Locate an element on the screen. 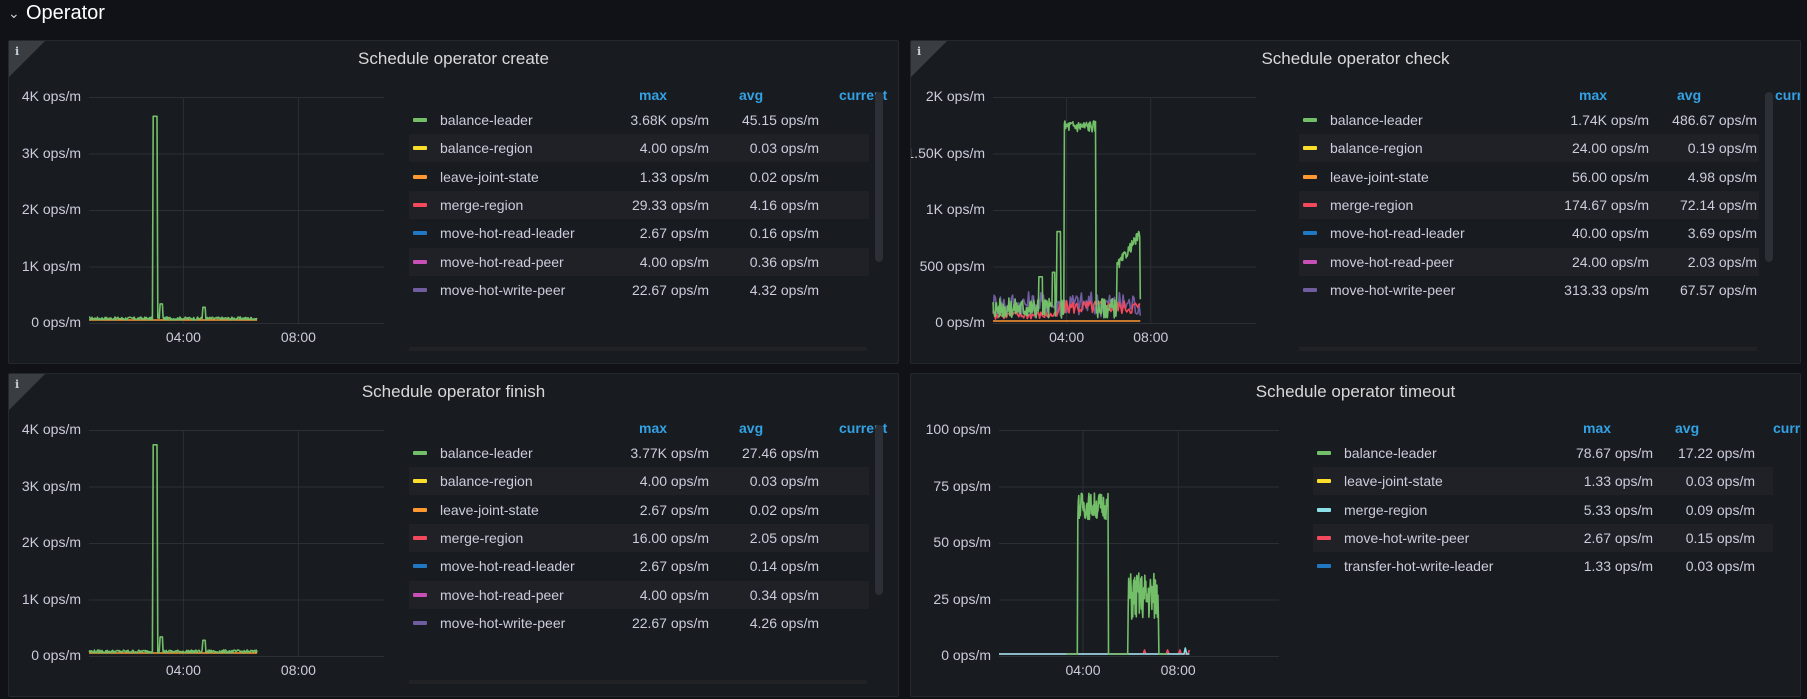  legend-item: move-hot-read-peer 4.00 ops/m 0.36 ops/m is located at coordinates (639, 261).